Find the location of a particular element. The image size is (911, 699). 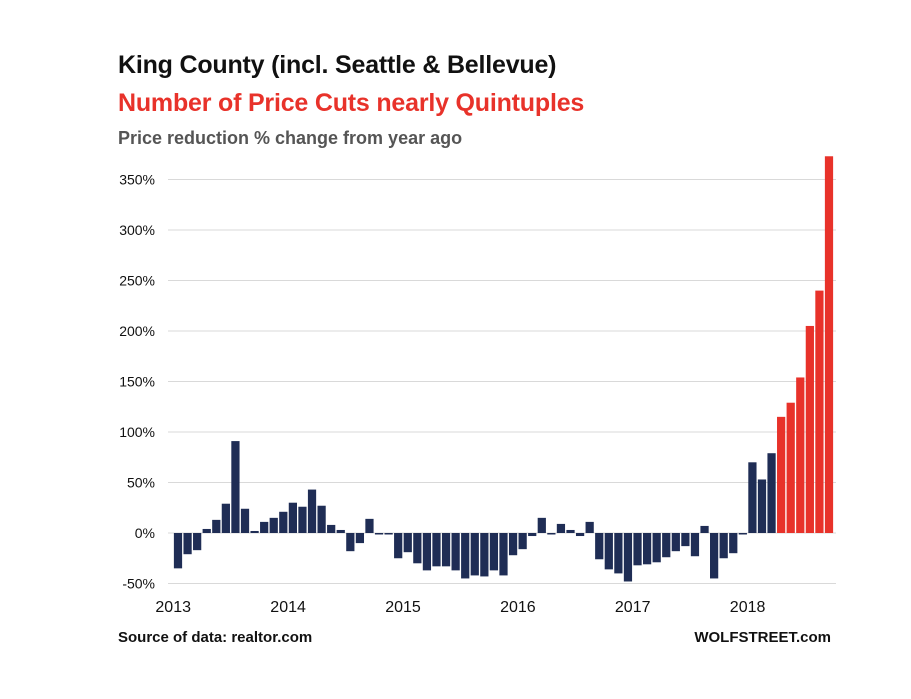

x-tick-label: 2015 is located at coordinates (403, 607).